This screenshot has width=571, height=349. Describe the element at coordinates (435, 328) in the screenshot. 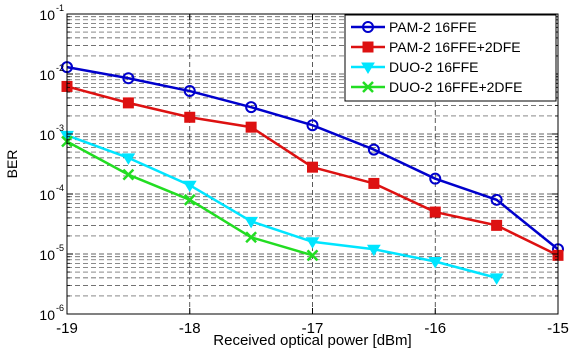

I see `x-tick-label: -16` at that location.